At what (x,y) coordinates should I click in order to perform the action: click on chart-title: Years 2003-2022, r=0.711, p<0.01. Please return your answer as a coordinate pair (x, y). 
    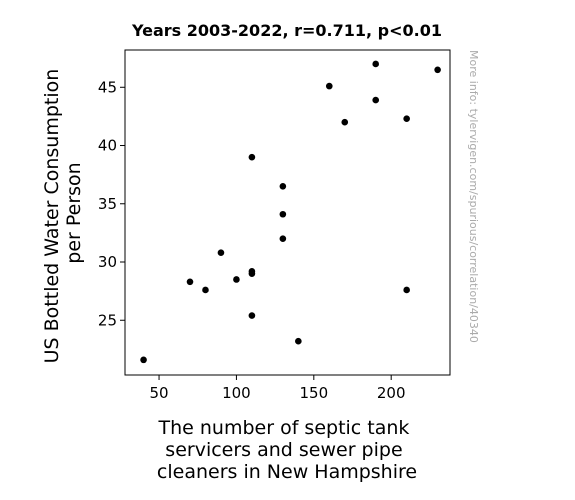
    Looking at the image, I should click on (286, 30).